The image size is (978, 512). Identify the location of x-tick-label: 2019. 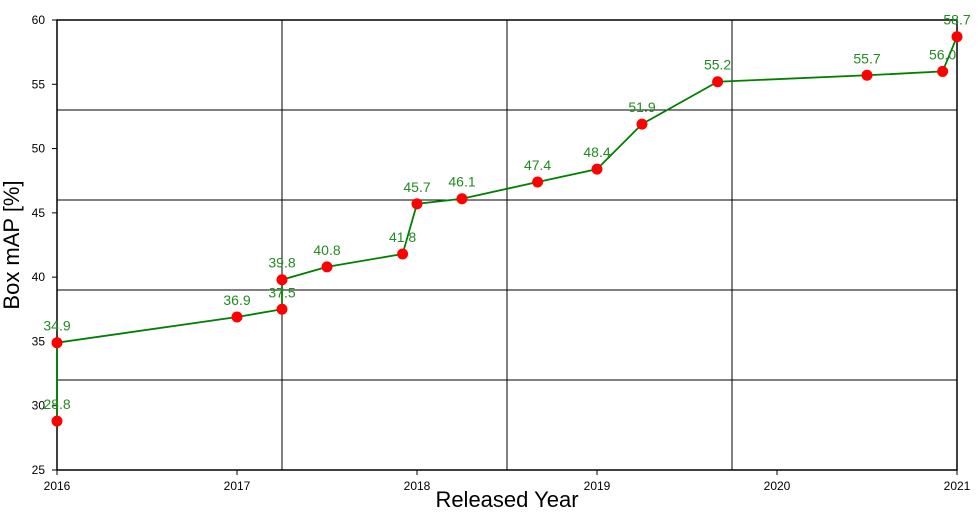
(597, 486).